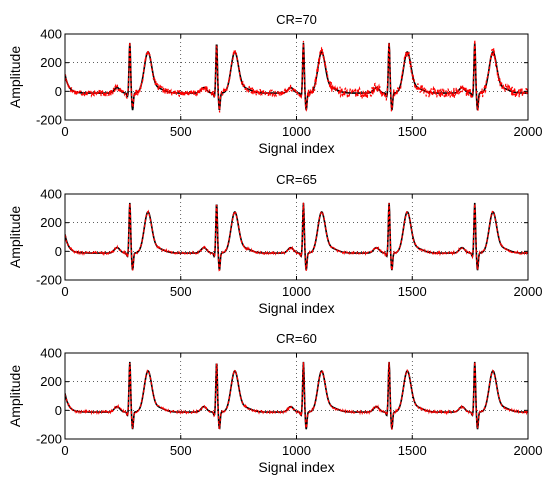 This screenshot has height=488, width=550. Describe the element at coordinates (296, 179) in the screenshot. I see `chart-title: CR=65` at that location.